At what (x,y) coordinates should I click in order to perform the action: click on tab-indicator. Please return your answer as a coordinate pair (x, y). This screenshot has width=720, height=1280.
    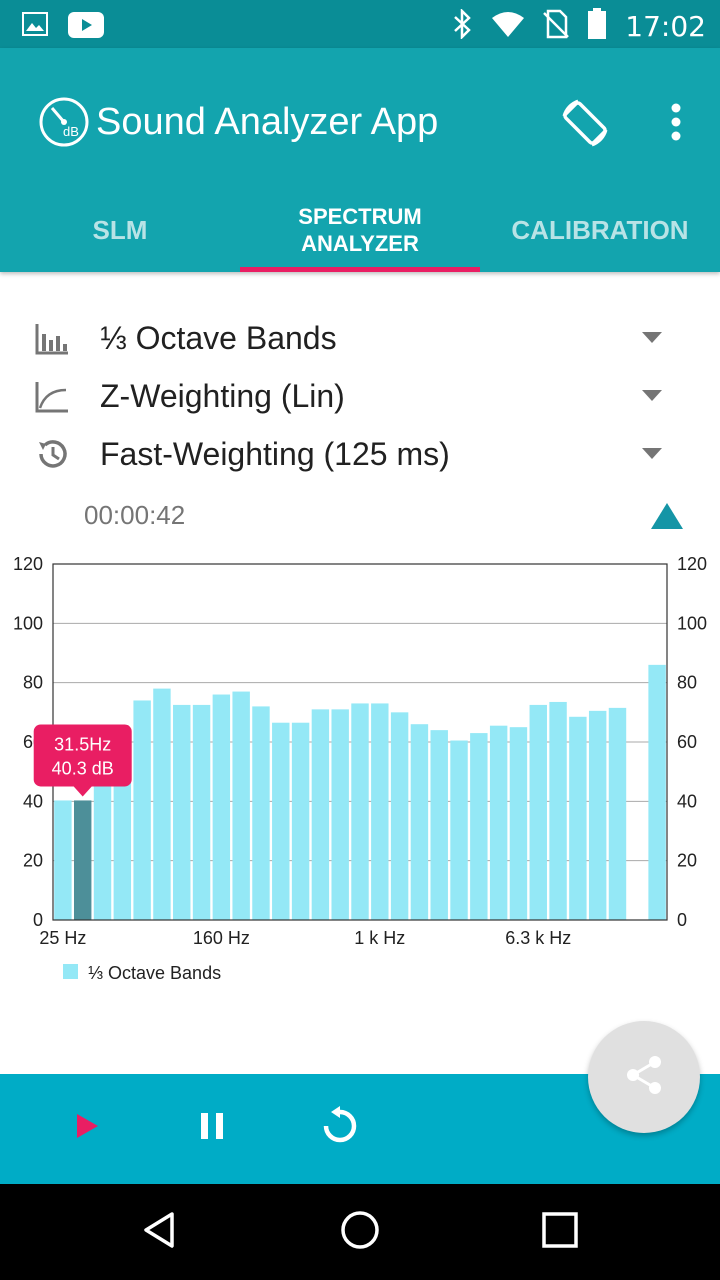
    Looking at the image, I should click on (360, 269).